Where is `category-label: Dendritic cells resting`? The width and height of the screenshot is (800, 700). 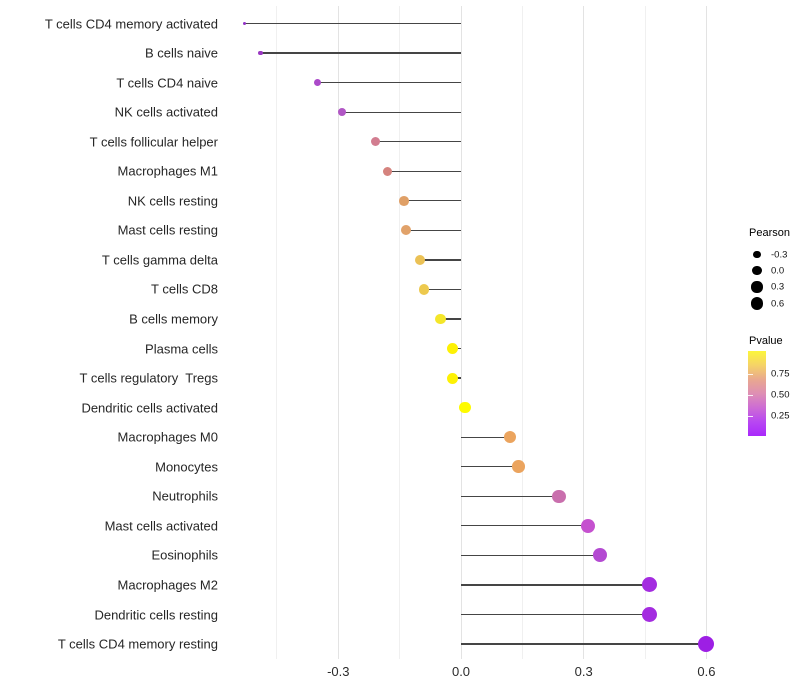 category-label: Dendritic cells resting is located at coordinates (156, 614).